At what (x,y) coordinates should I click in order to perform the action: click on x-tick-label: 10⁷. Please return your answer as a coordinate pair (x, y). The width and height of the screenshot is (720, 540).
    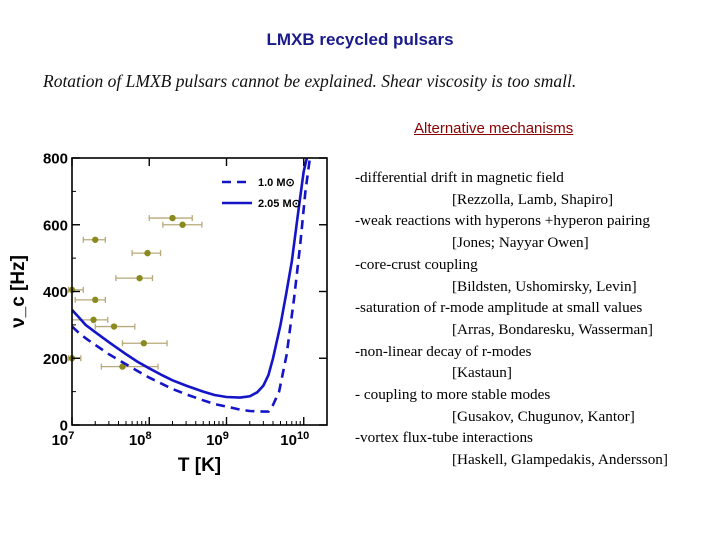
    Looking at the image, I should click on (63, 439).